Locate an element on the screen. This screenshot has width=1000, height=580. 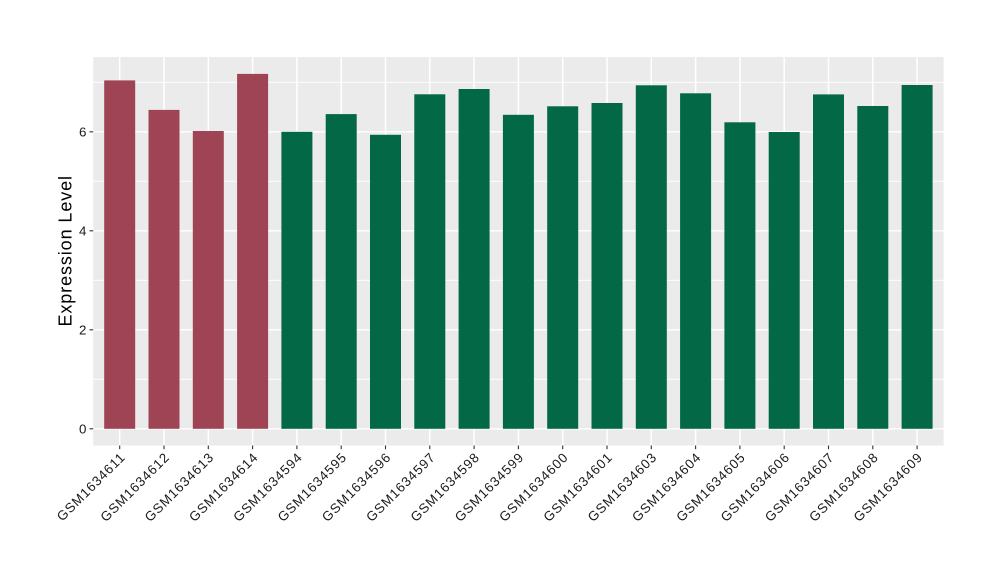
svg-text: Expression Level is located at coordinates (66, 250).